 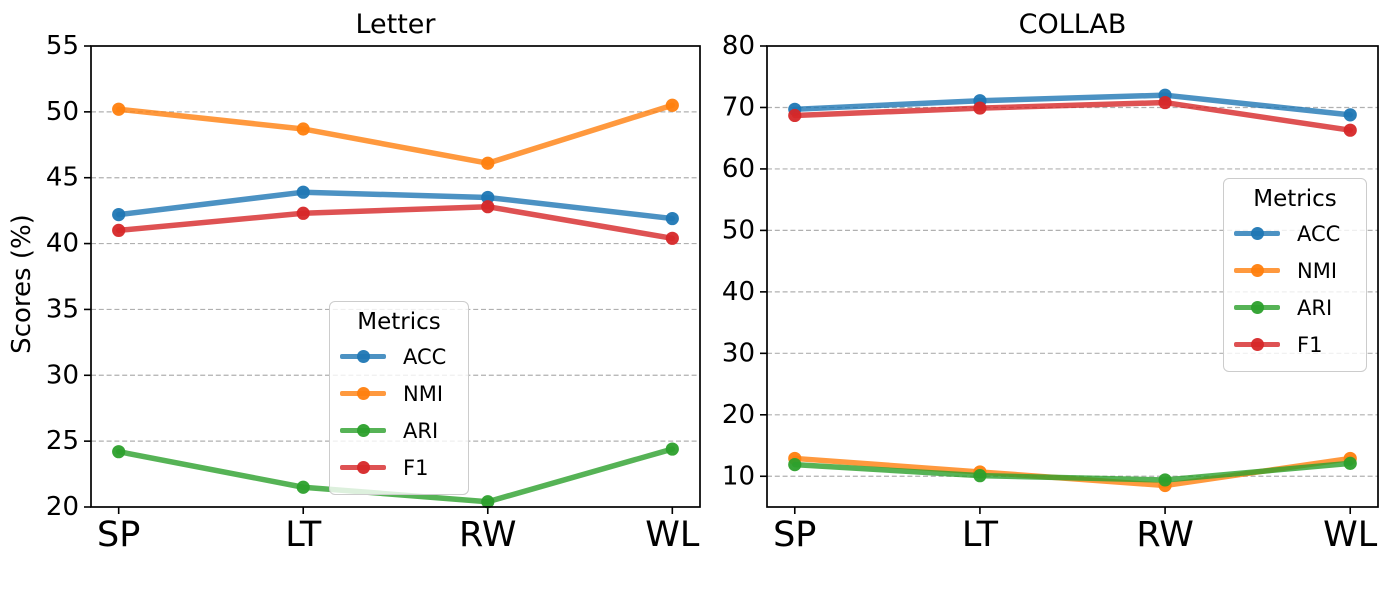 I want to click on y-tick-label: 25, so click(x=62, y=441).